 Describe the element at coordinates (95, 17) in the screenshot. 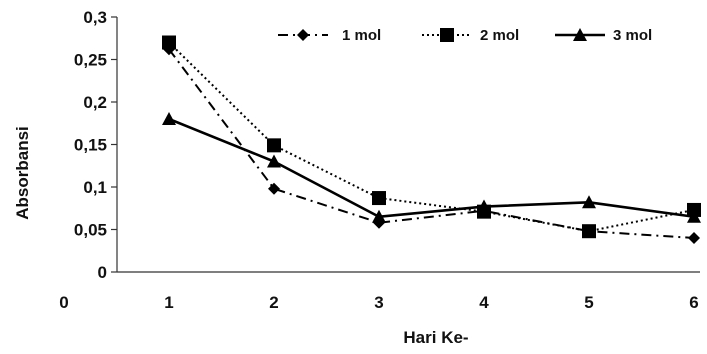

I see `y-tick-label: 0,3` at that location.